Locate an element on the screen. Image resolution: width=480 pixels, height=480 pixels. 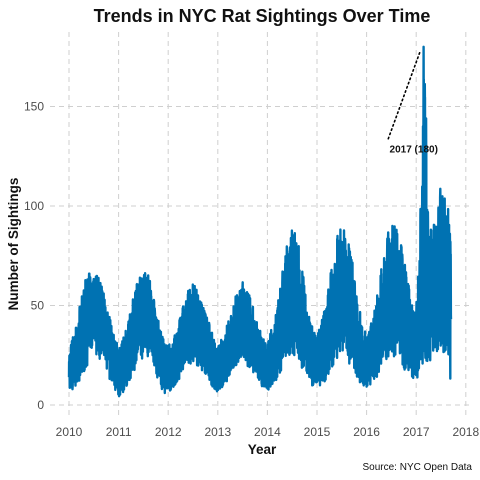
annotation-layer: 2017 (180) is located at coordinates (412, 103).